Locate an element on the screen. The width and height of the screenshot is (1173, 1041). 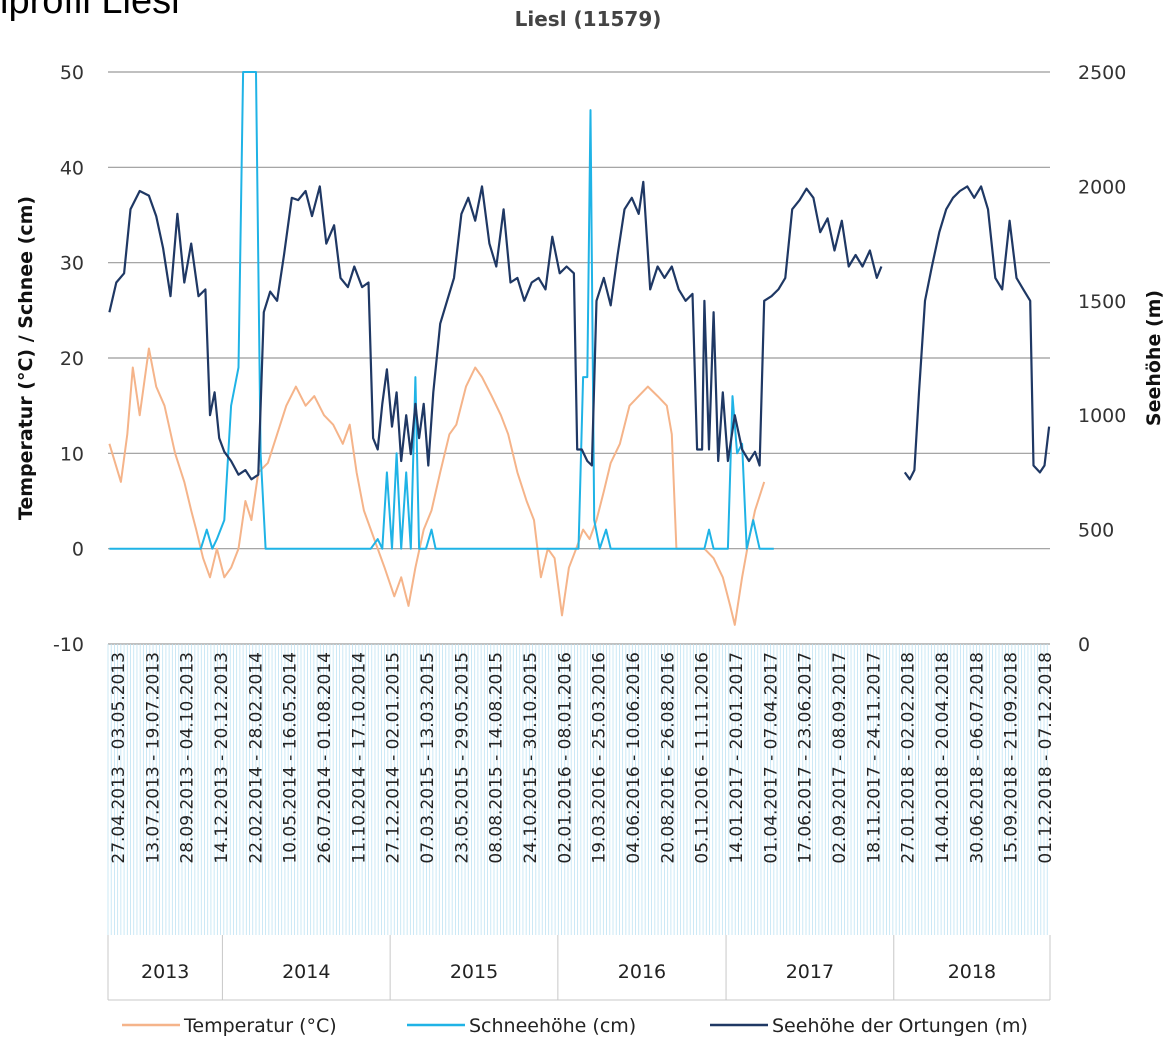
x-tick-label: 14.04.2018 - 20.04.2018 is located at coordinates (943, 758).